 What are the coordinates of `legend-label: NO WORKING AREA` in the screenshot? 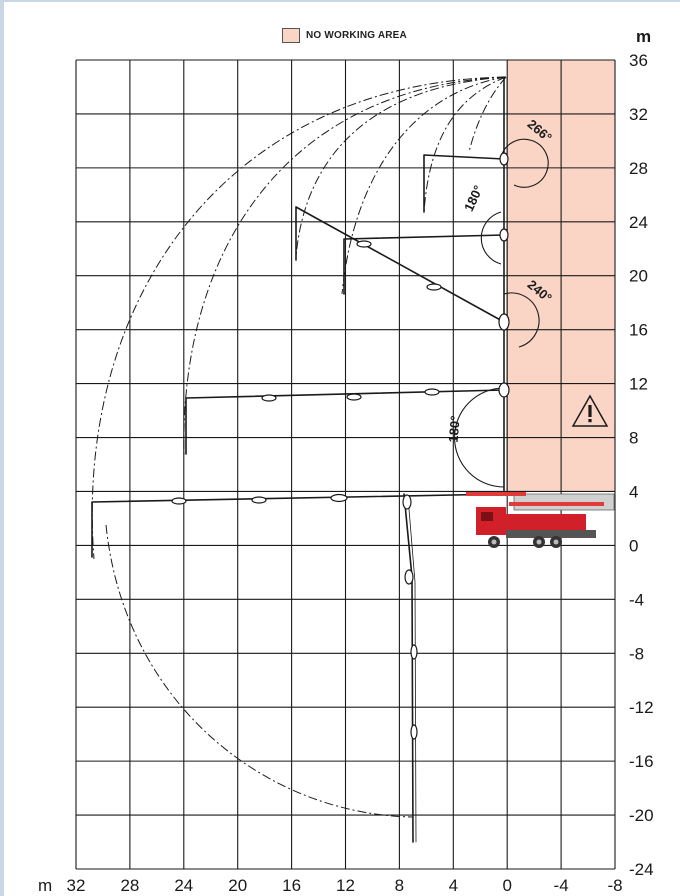 It's located at (356, 35).